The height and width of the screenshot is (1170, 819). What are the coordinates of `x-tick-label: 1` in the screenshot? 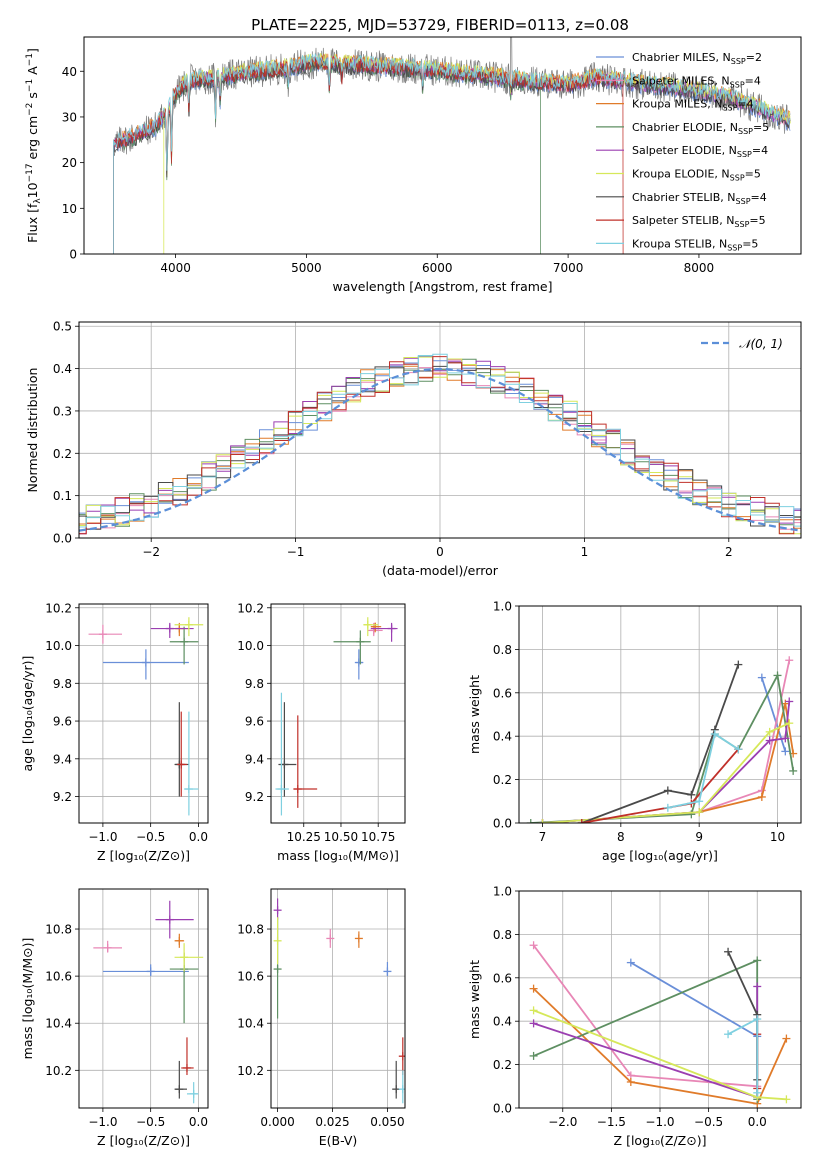 It's located at (585, 552).